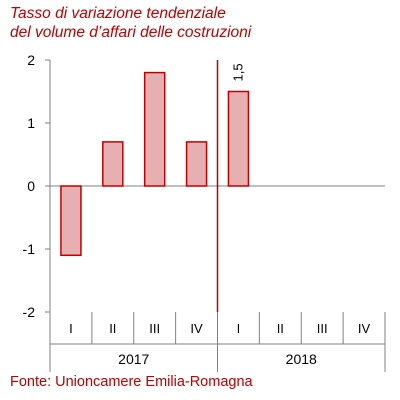 This screenshot has width=400, height=400. I want to click on y-tick-label: -2, so click(29, 312).